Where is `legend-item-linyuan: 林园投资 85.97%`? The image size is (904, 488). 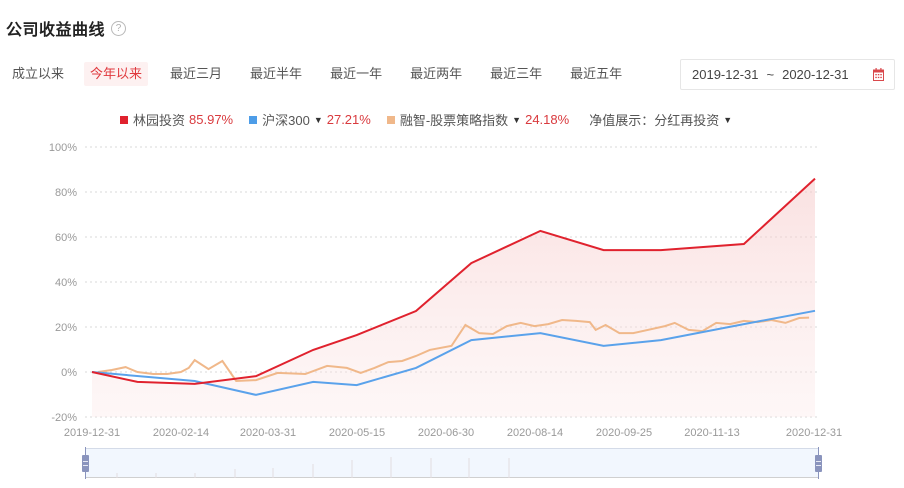
legend-item-linyuan: 林园投资 85.97% is located at coordinates (176, 119).